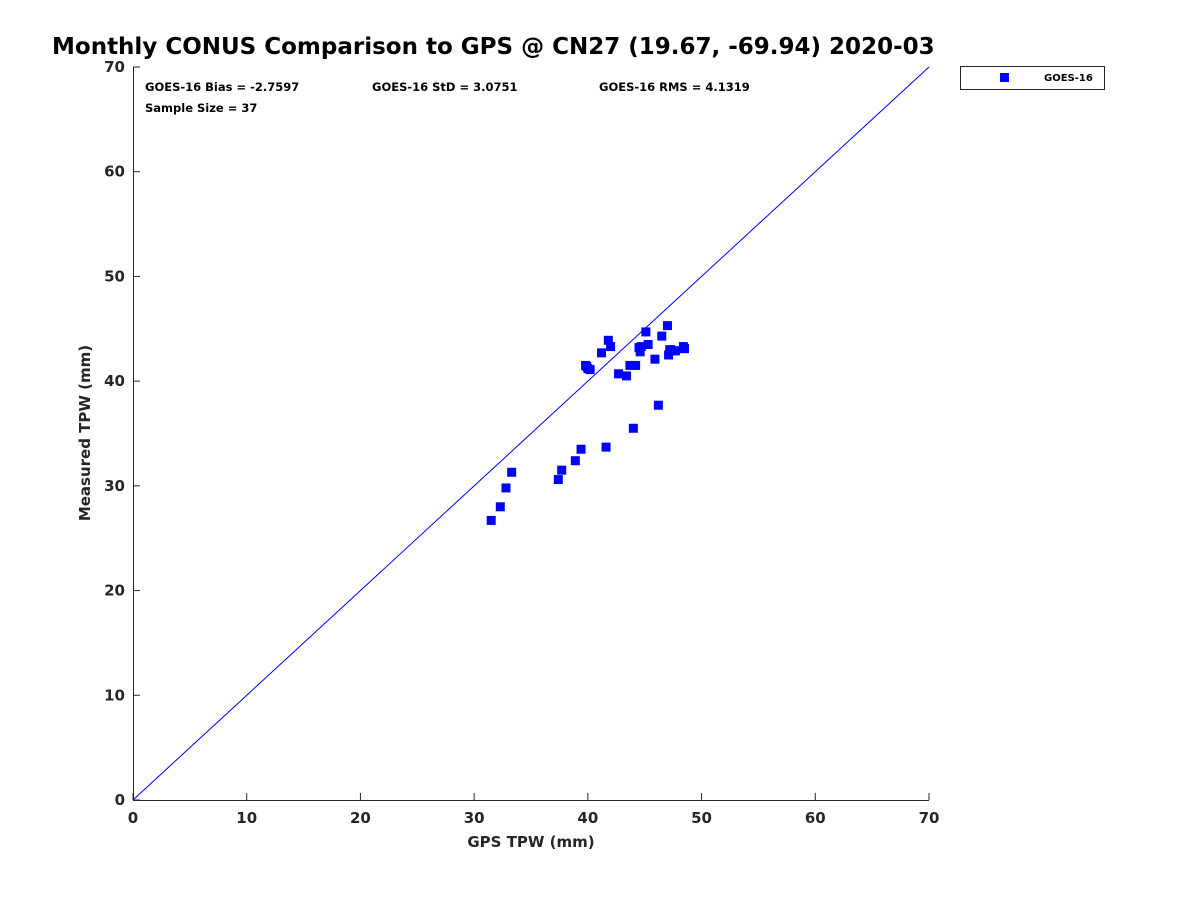  Describe the element at coordinates (1068, 78) in the screenshot. I see `legend-label: GOES-16` at that location.